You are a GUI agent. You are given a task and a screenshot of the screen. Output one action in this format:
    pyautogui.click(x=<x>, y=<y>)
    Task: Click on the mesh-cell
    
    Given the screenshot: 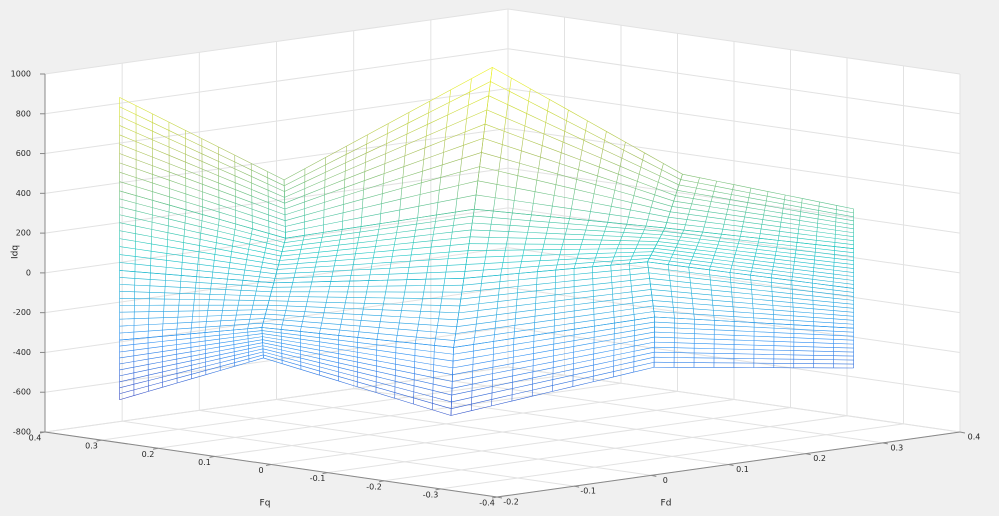 What is the action you would take?
    pyautogui.click(x=578, y=148)
    